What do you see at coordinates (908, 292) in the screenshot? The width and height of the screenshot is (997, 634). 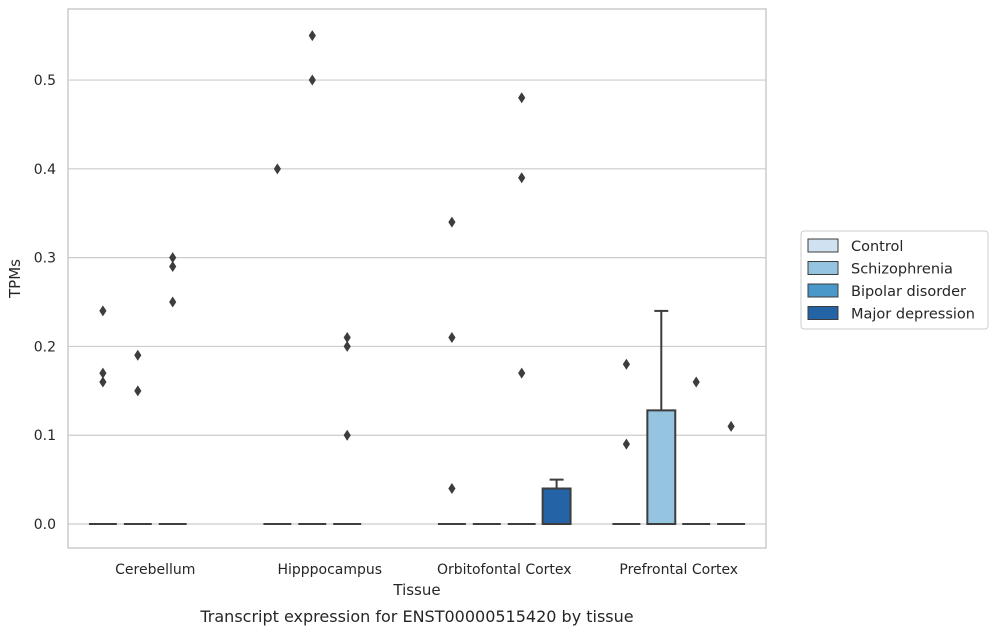 I see `legend-label: Bipolar disorder` at bounding box center [908, 292].